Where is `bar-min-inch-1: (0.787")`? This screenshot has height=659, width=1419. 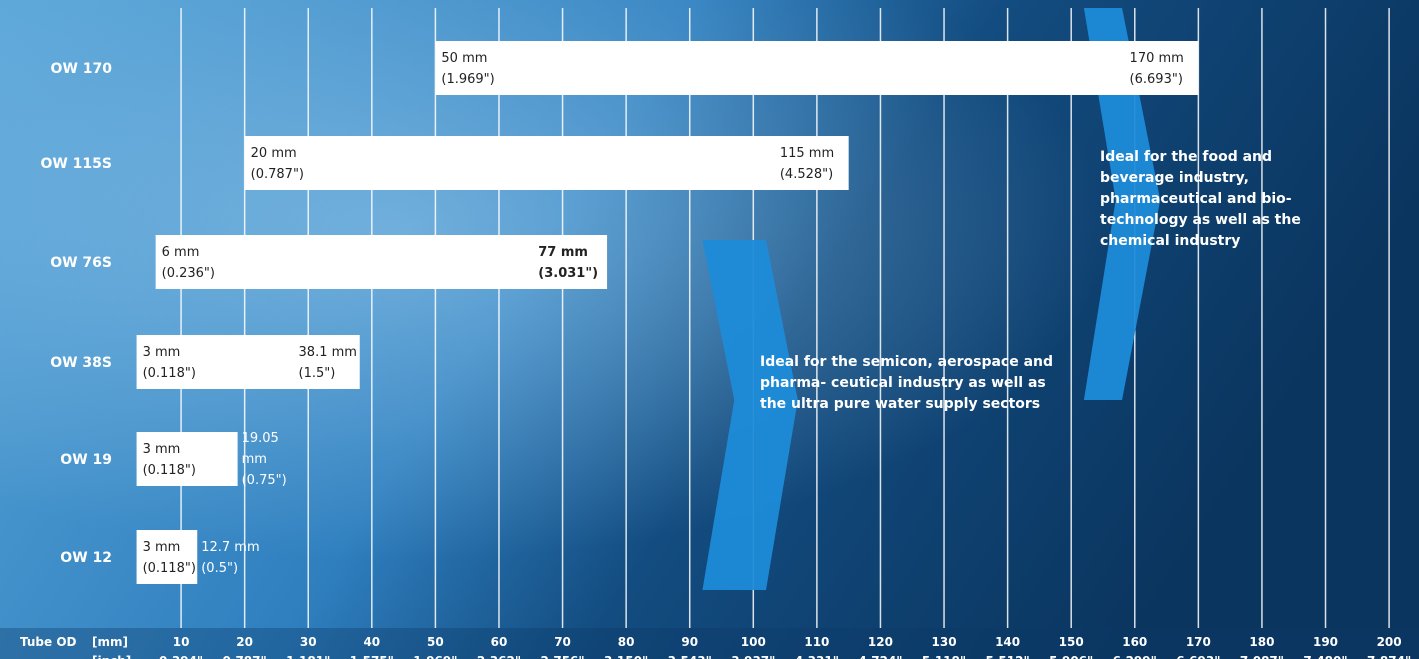 bar-min-inch-1: (0.787") is located at coordinates (277, 174).